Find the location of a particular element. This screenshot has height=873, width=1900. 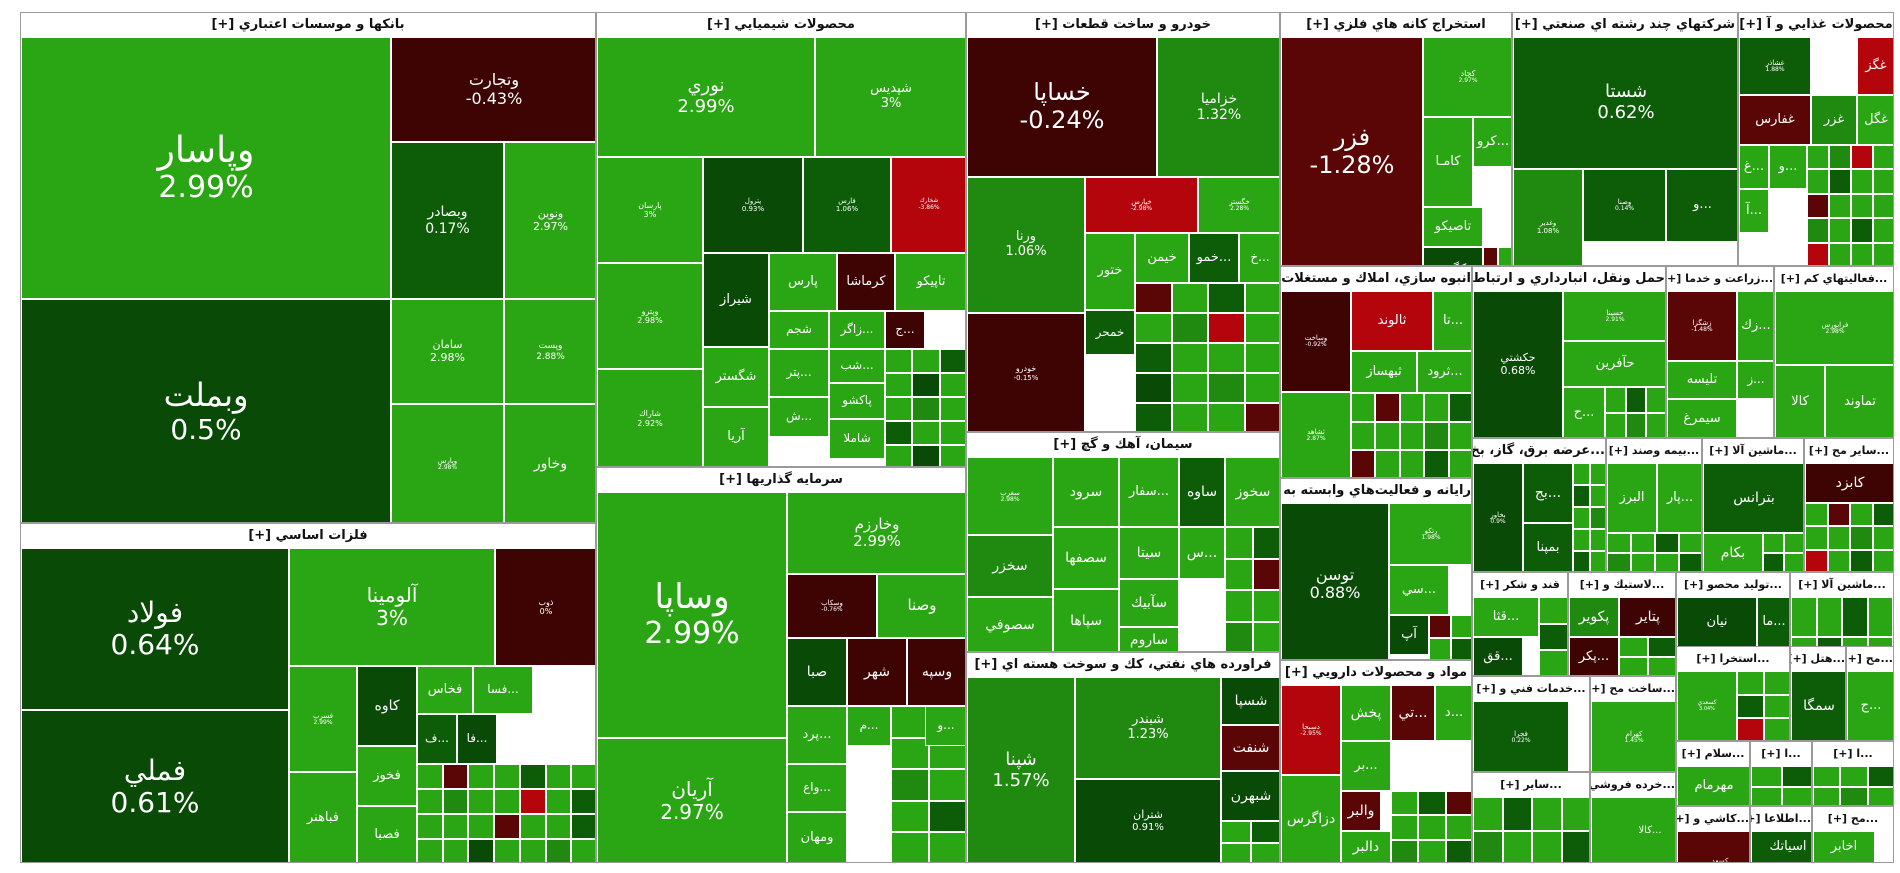

stock-tile: شخارك -3.86% is located at coordinates (928, 205).